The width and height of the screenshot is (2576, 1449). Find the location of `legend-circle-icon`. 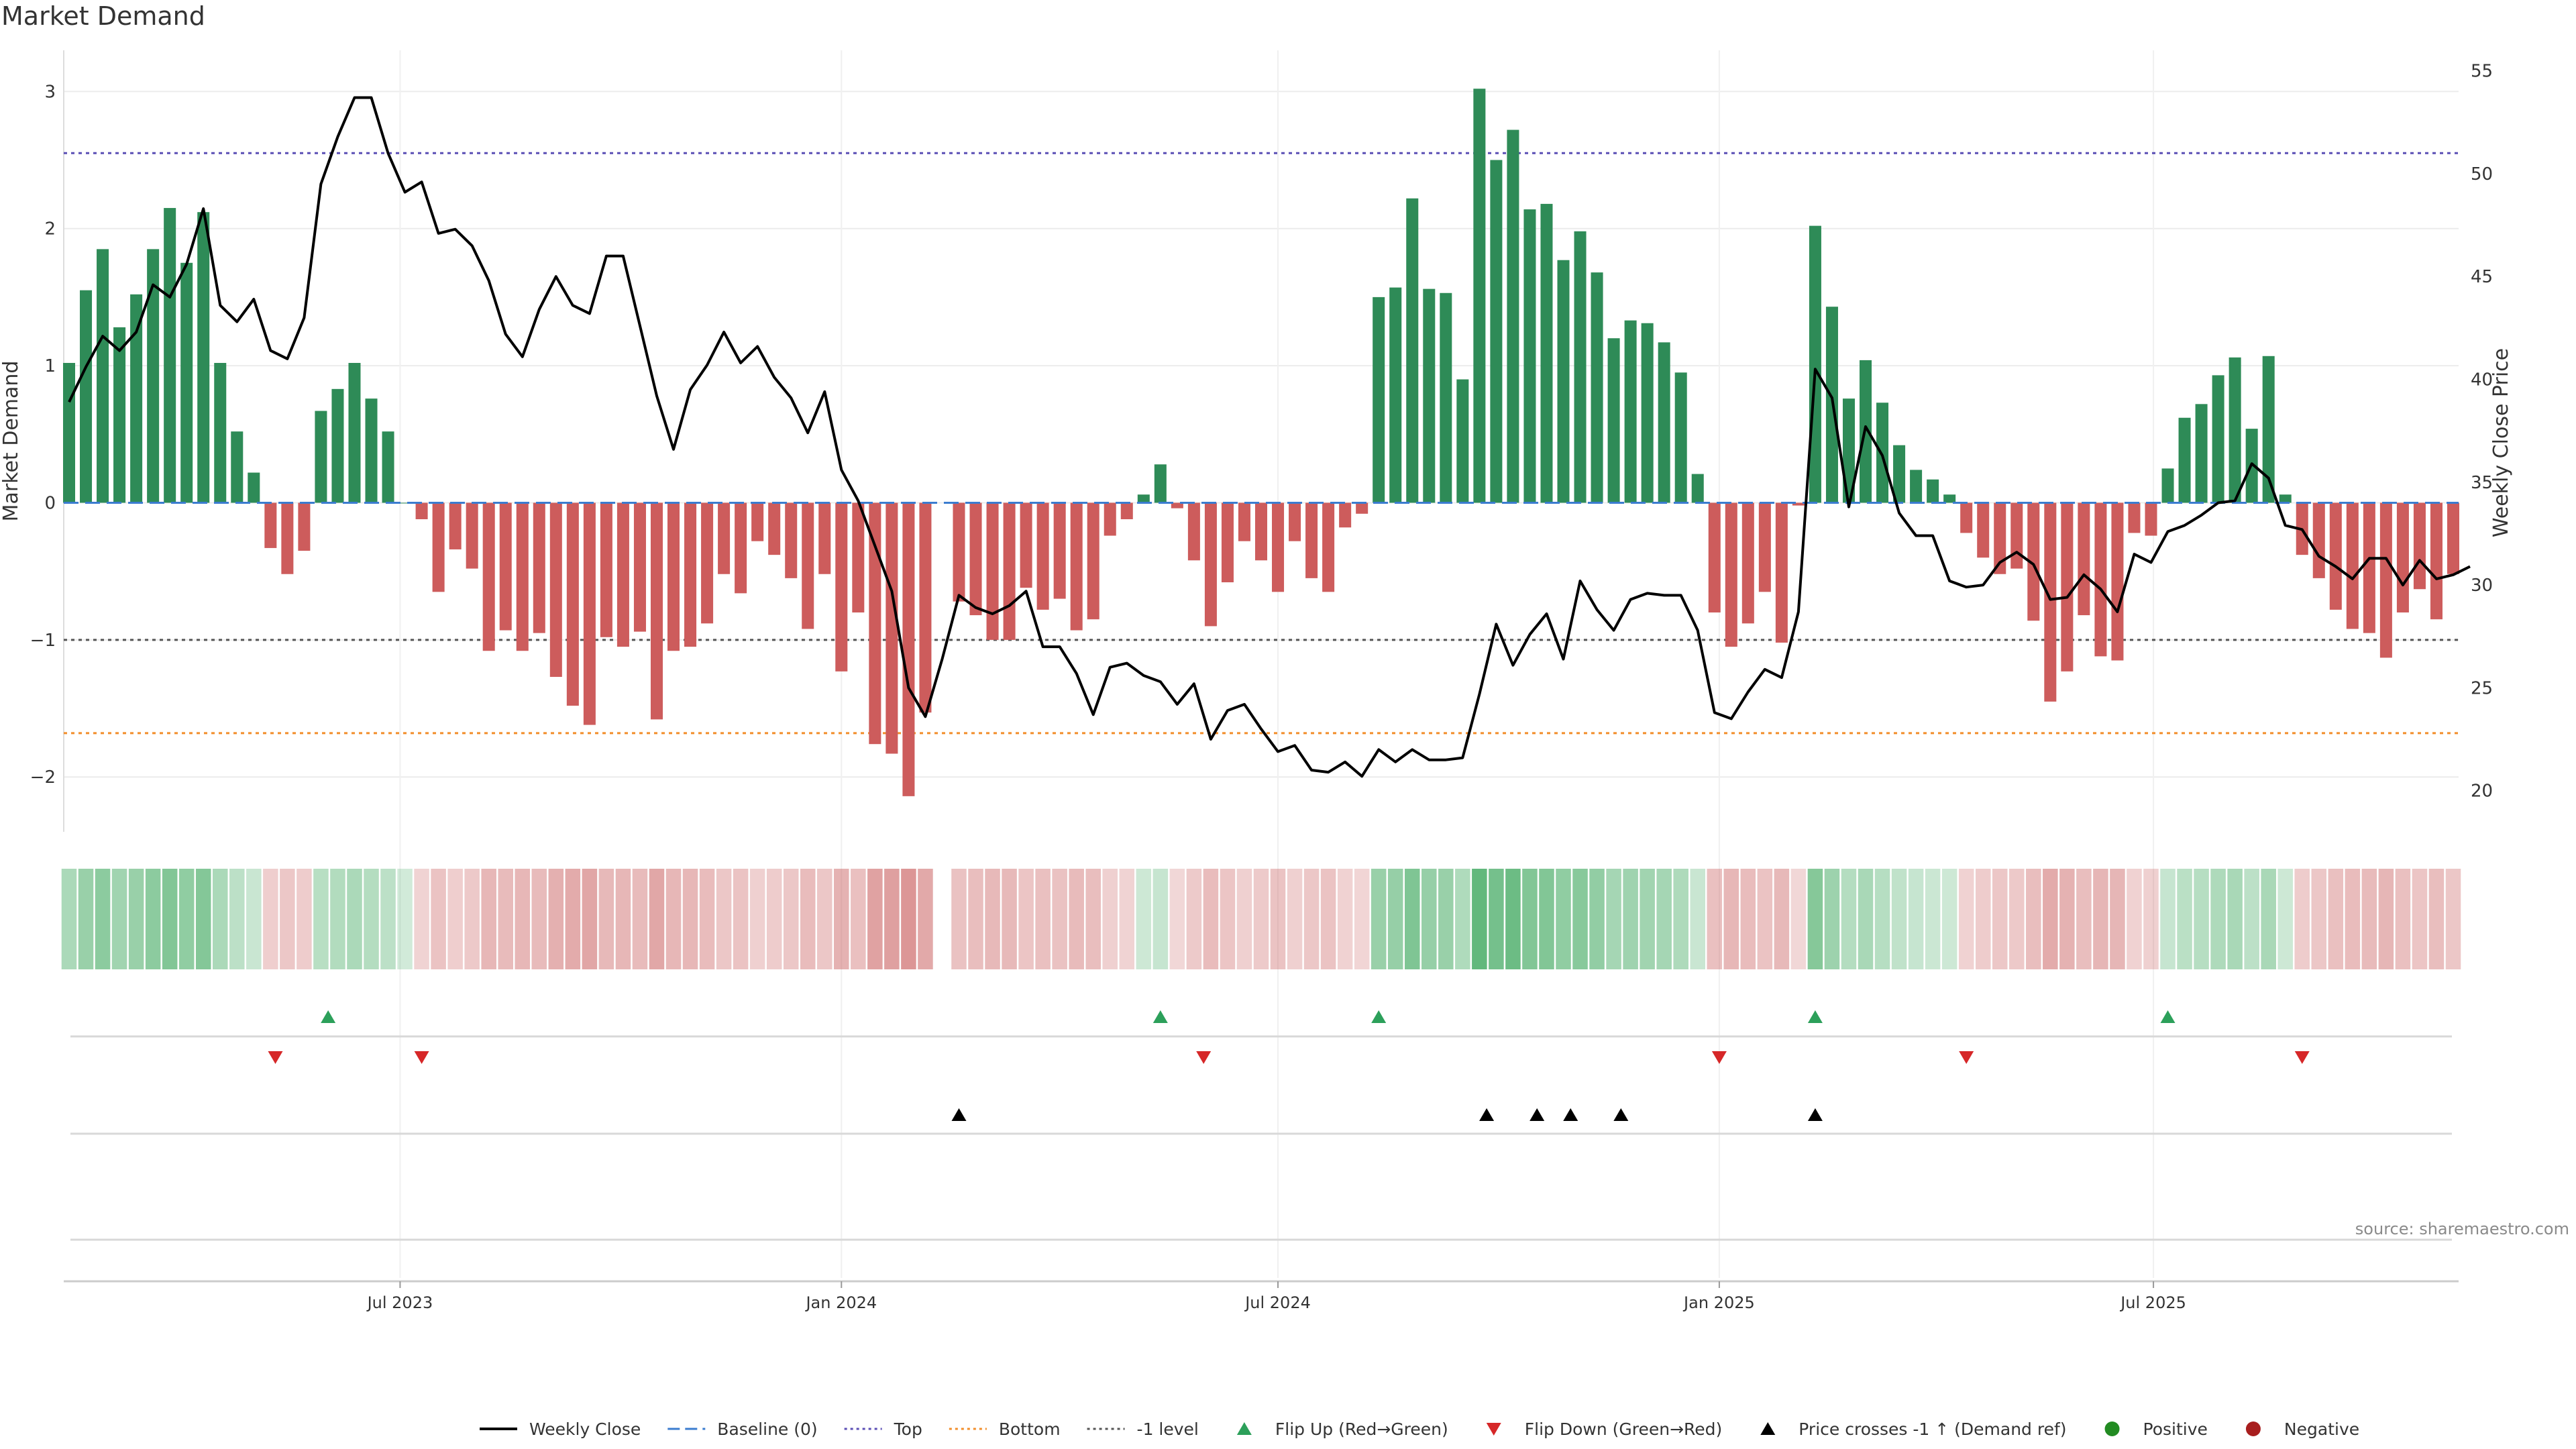

legend-circle-icon is located at coordinates (2253, 1428).